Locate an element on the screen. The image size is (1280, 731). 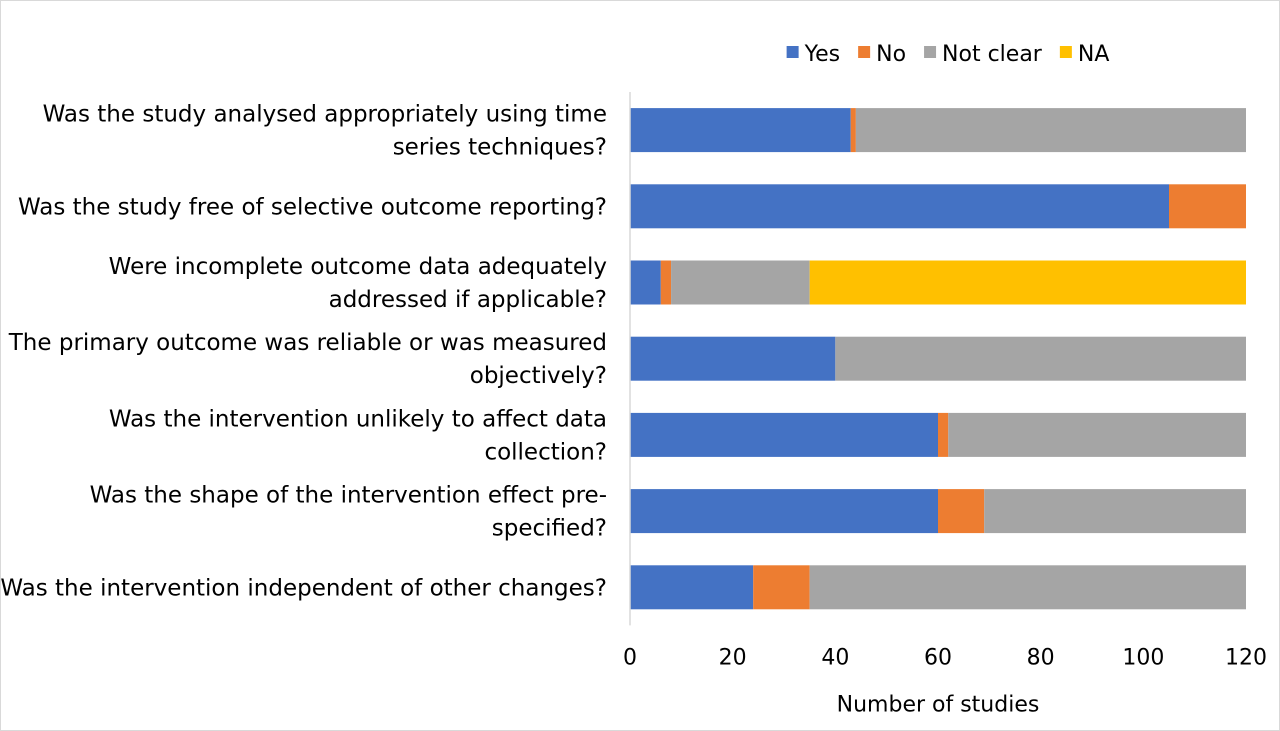
legend-label-yes: Yes is located at coordinates (822, 54).